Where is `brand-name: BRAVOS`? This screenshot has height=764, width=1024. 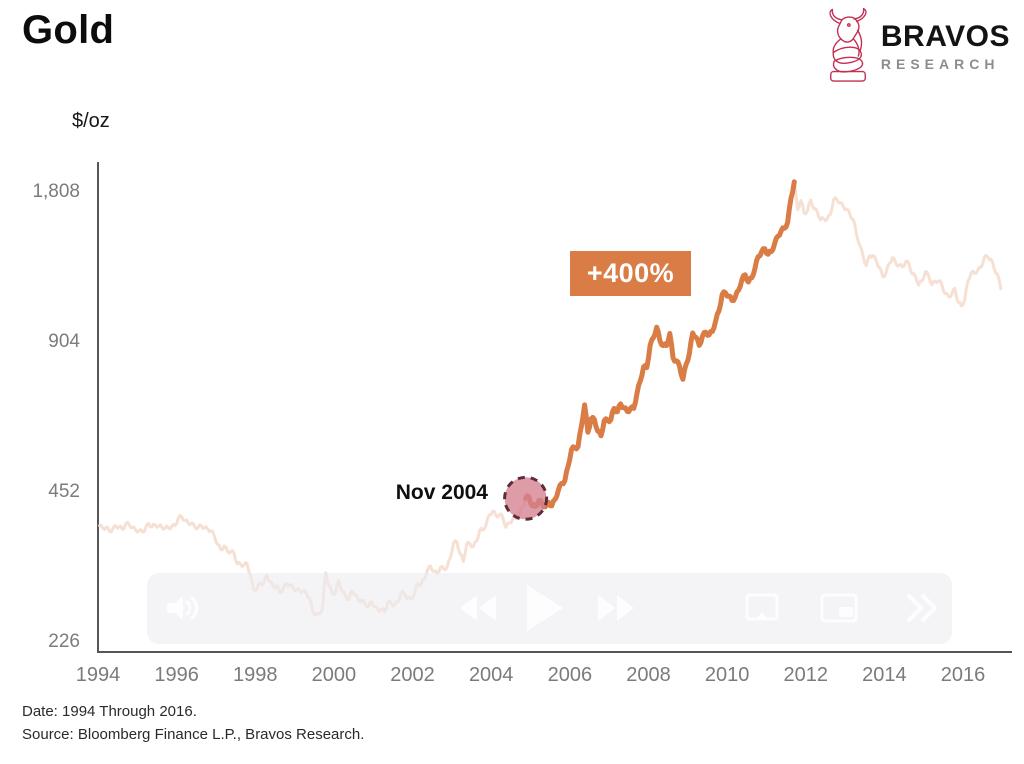 brand-name: BRAVOS is located at coordinates (945, 36).